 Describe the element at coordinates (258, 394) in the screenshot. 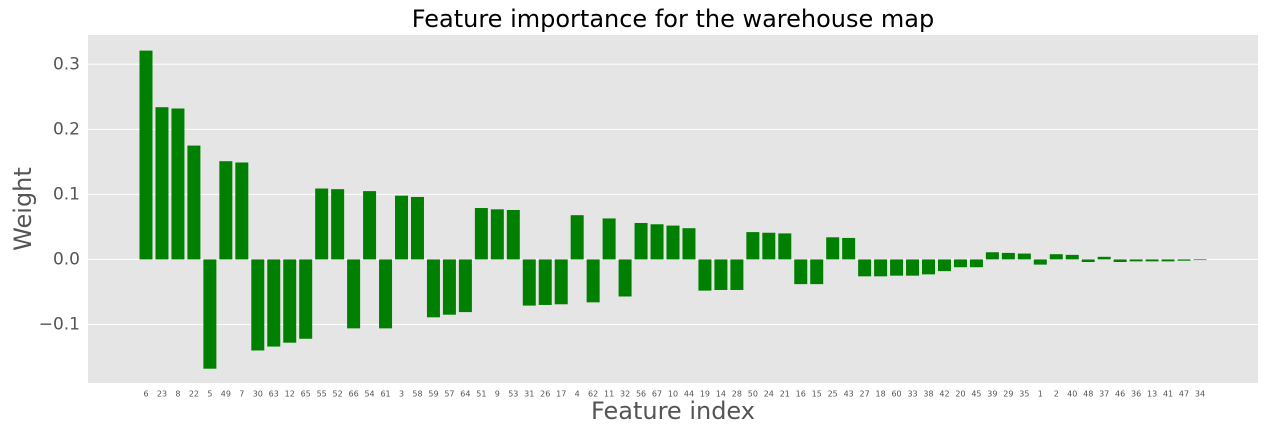

I see `x-tick-label: 30` at that location.